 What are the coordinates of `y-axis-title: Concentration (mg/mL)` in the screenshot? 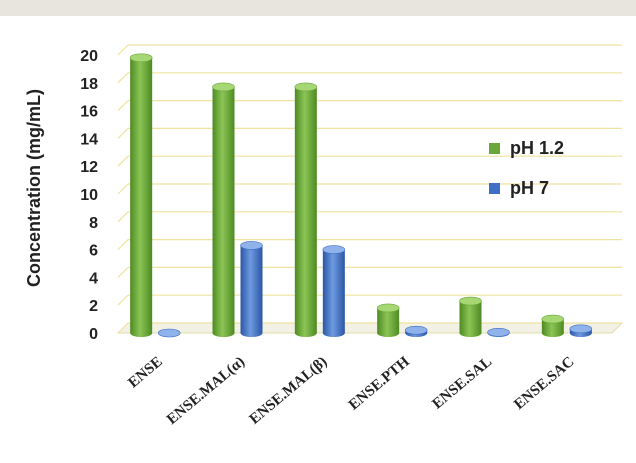 It's located at (34, 188).